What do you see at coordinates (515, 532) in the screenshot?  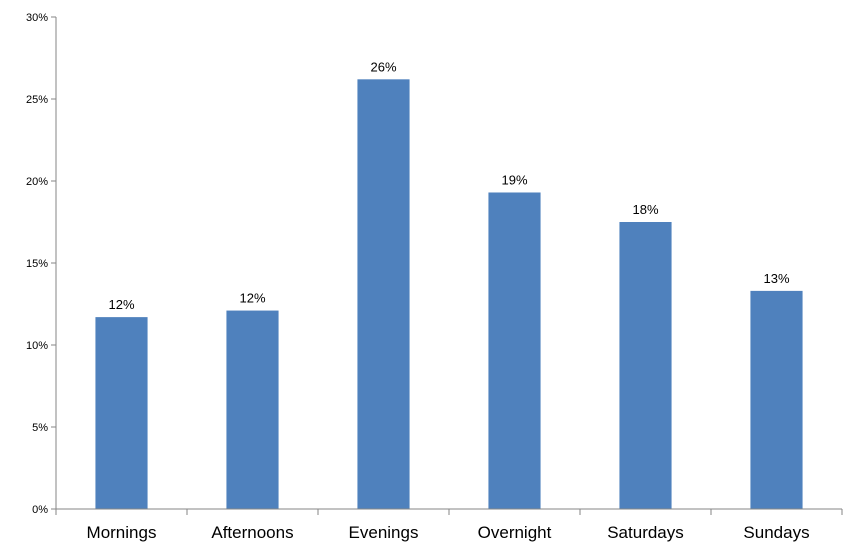 I see `category-label: Overnight` at bounding box center [515, 532].